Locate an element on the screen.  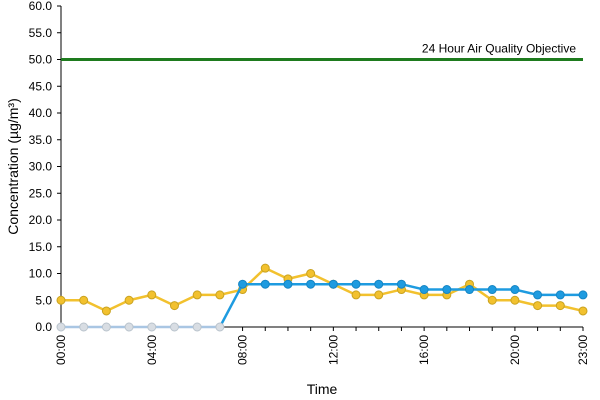
y-axis-title: Concentration (µg/m³) is located at coordinates (13, 166).